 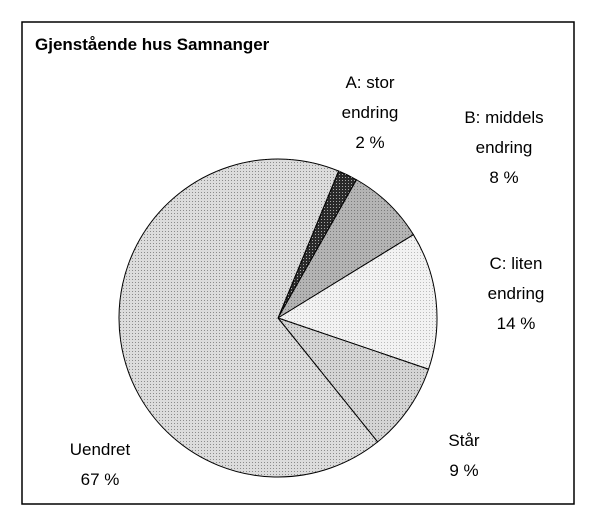 I want to click on slice-value: 9 %, so click(x=464, y=470).